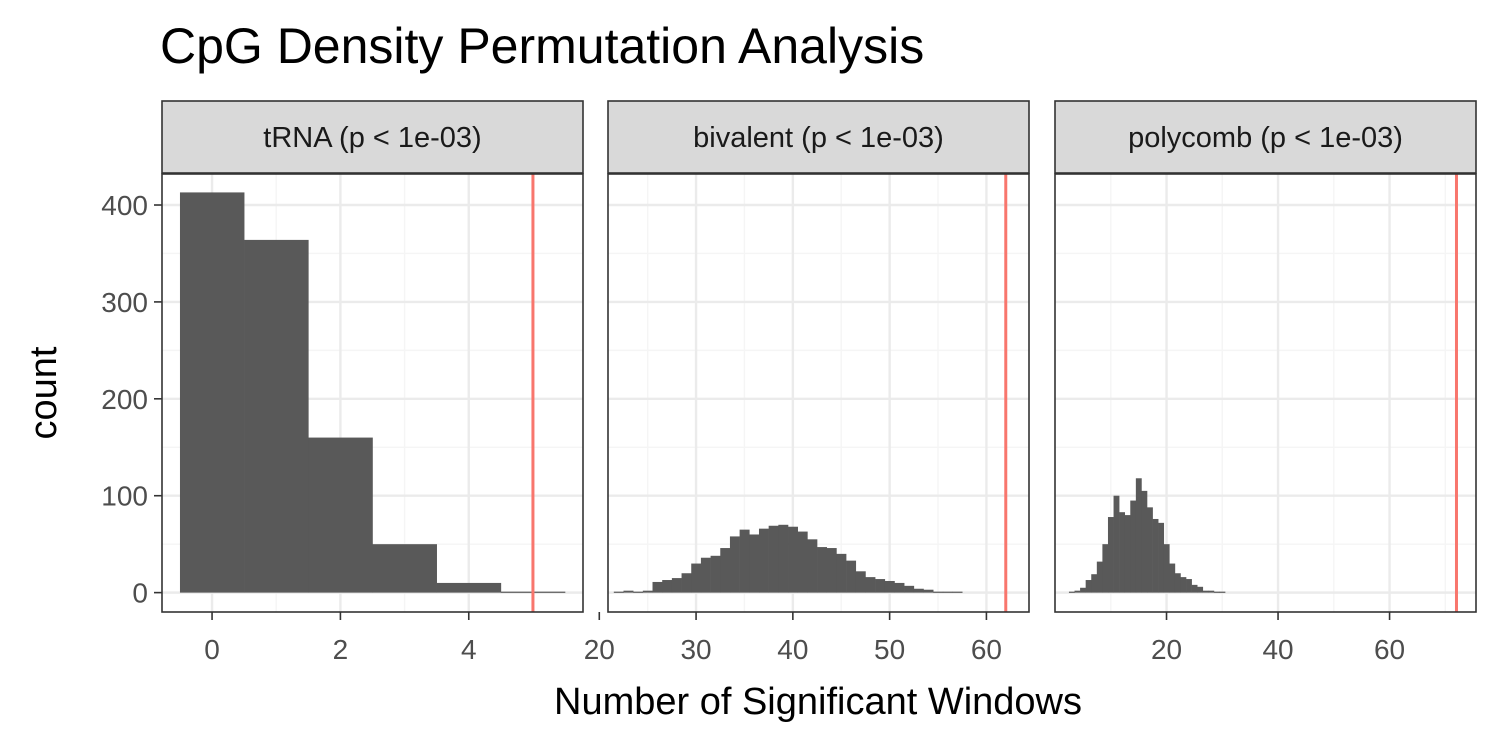 The height and width of the screenshot is (750, 1500). I want to click on facet-strip-label: polycomb (p < 1e-03), so click(1265, 138).